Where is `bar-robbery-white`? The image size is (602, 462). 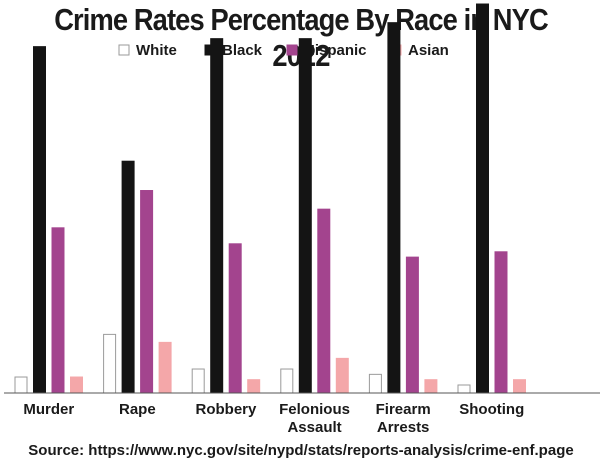
bar-robbery-white is located at coordinates (198, 381).